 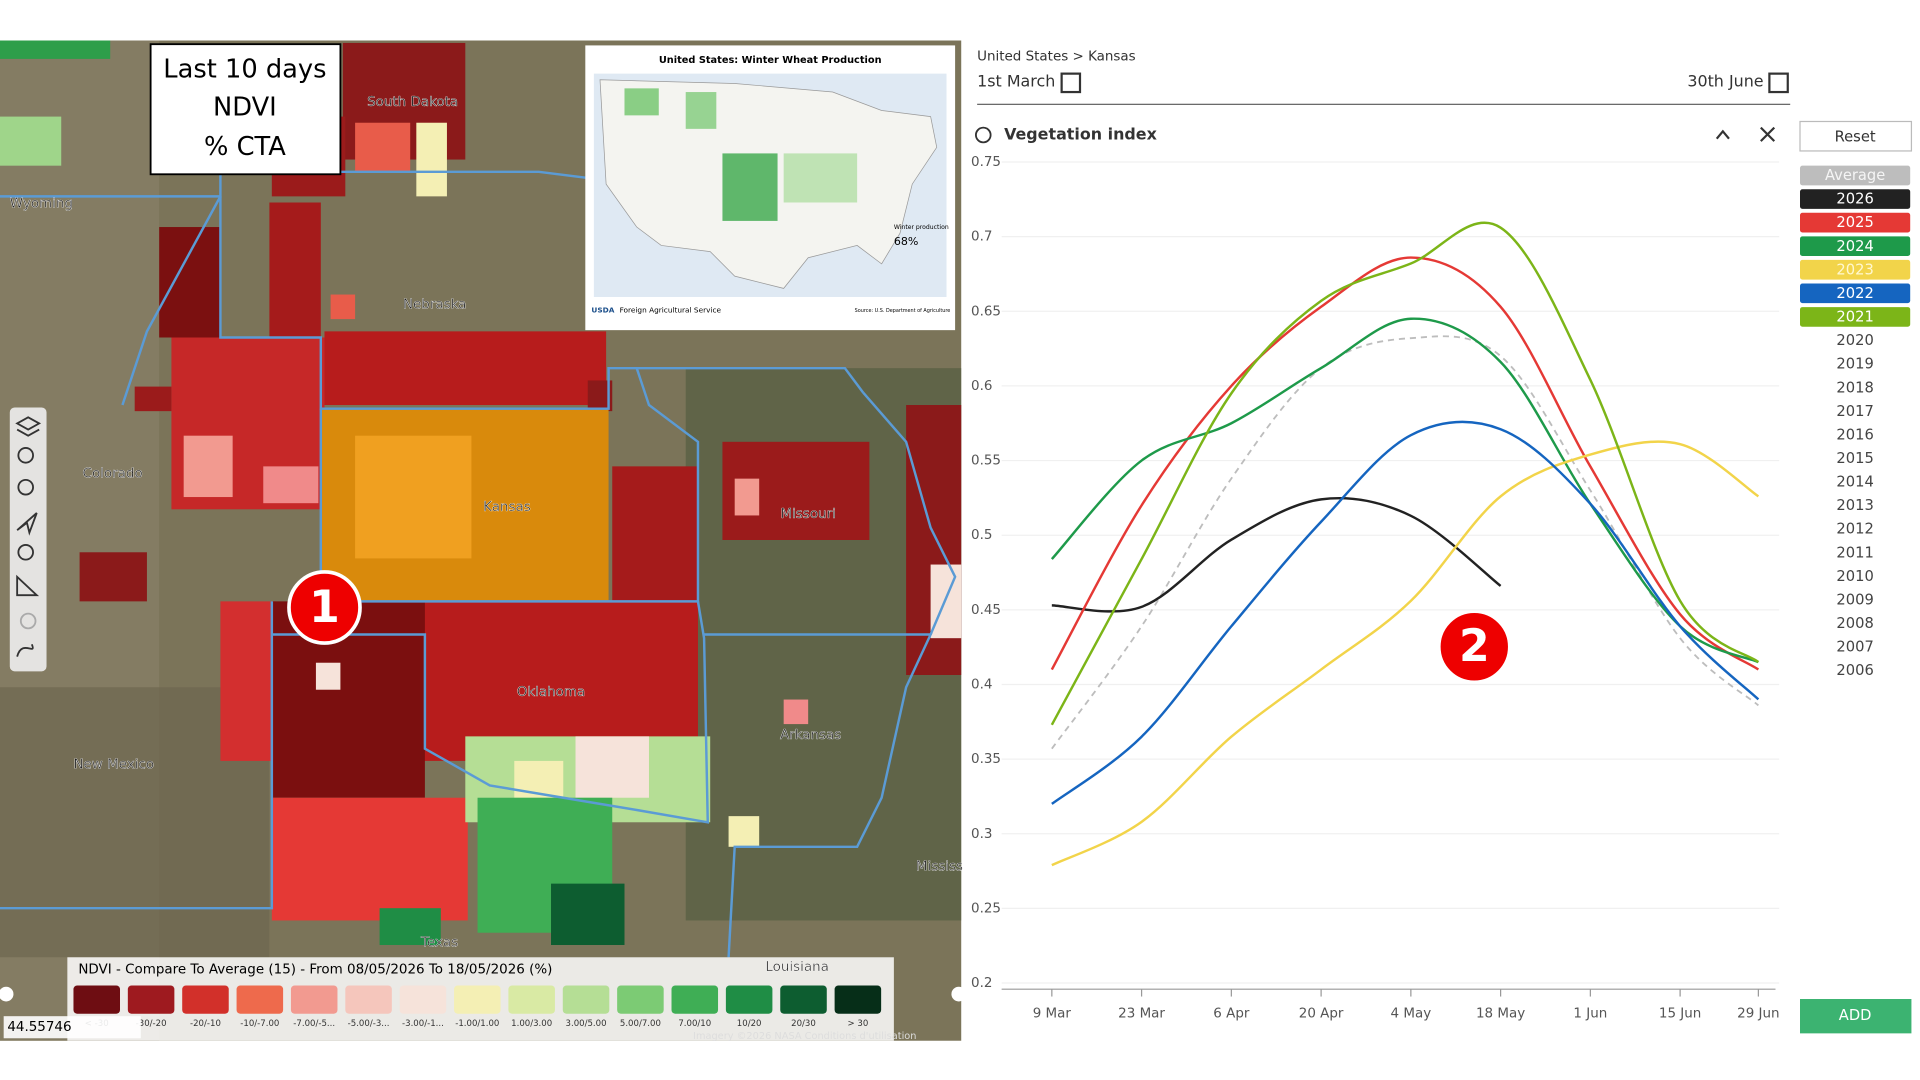 I want to click on year-option: 2013, so click(x=1854, y=505).